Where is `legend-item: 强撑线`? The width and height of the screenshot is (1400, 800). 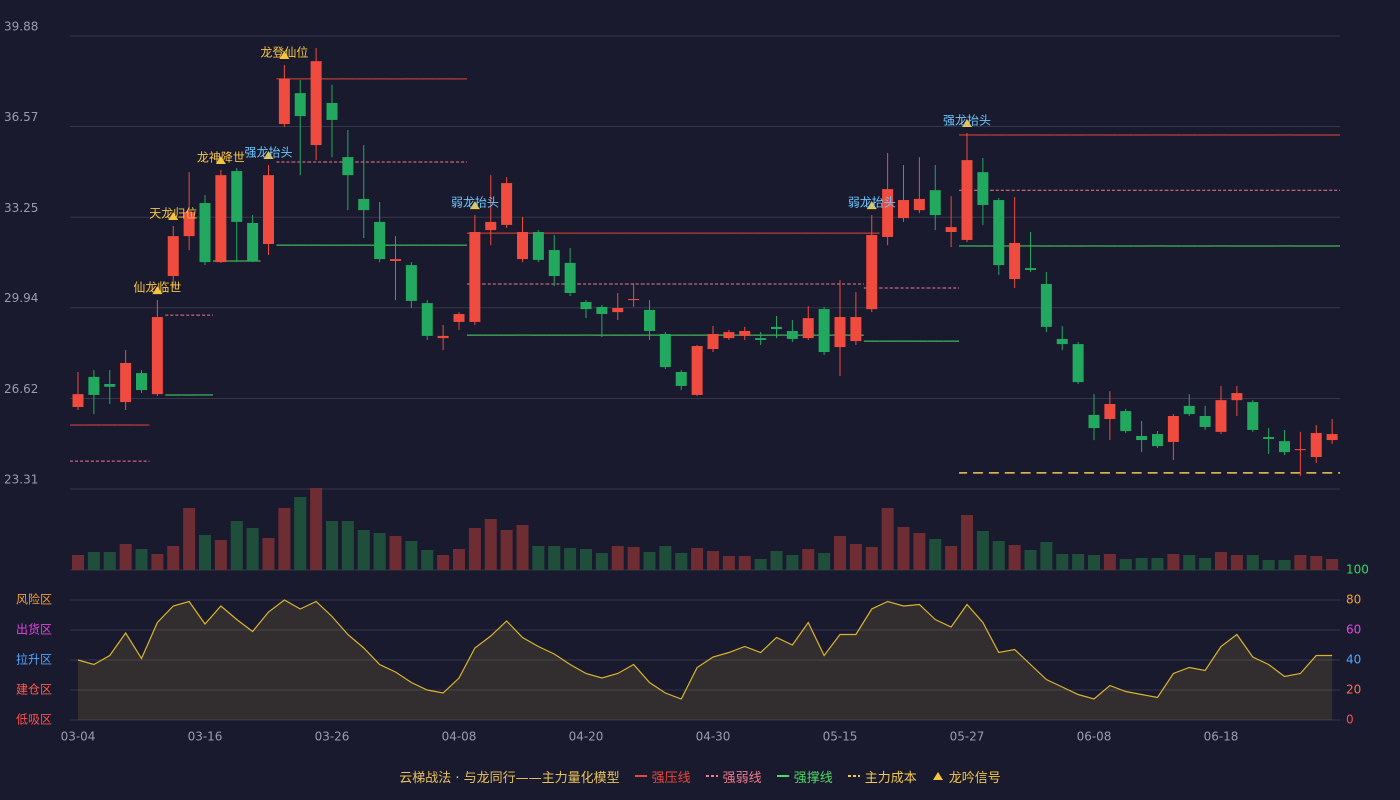 legend-item: 强撑线 is located at coordinates (804, 776).